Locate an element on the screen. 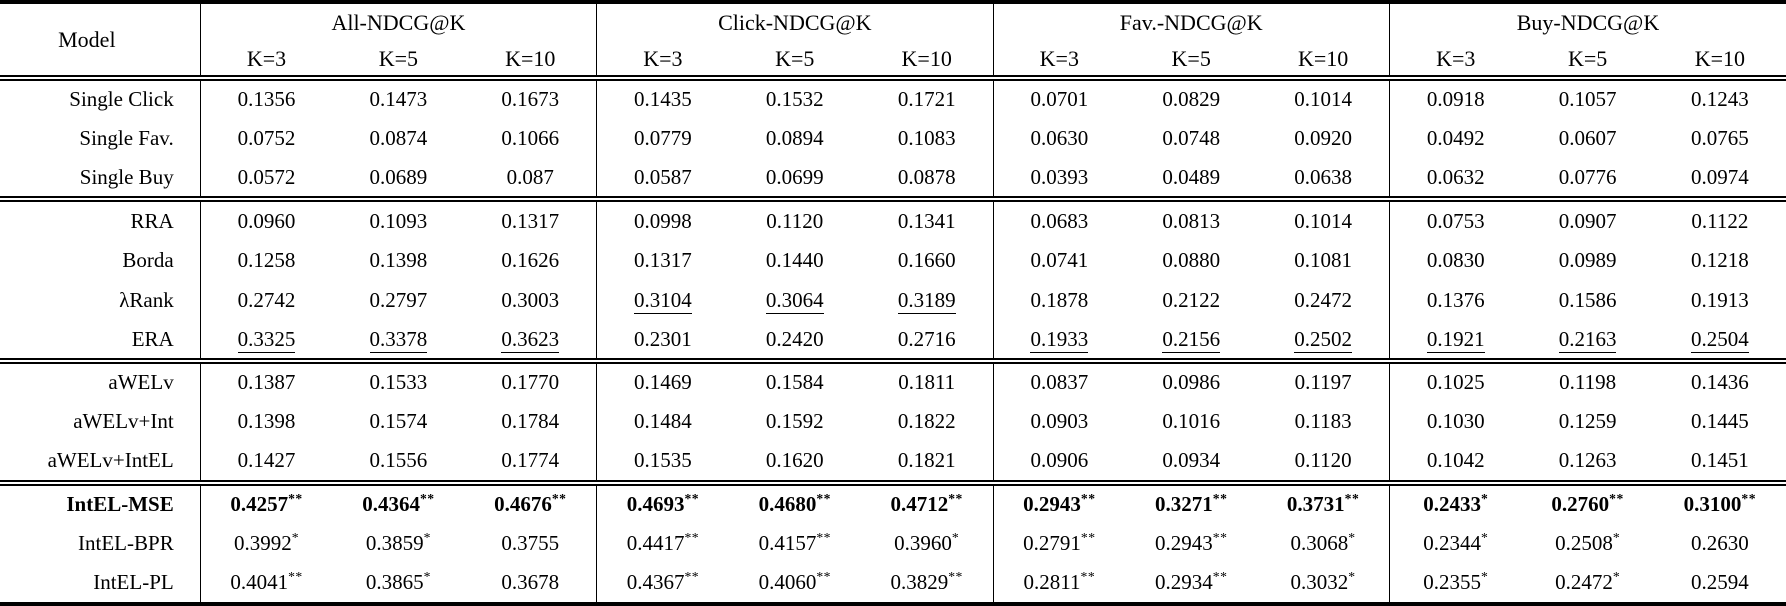  cell-value: 0.0489 is located at coordinates (1191, 177).